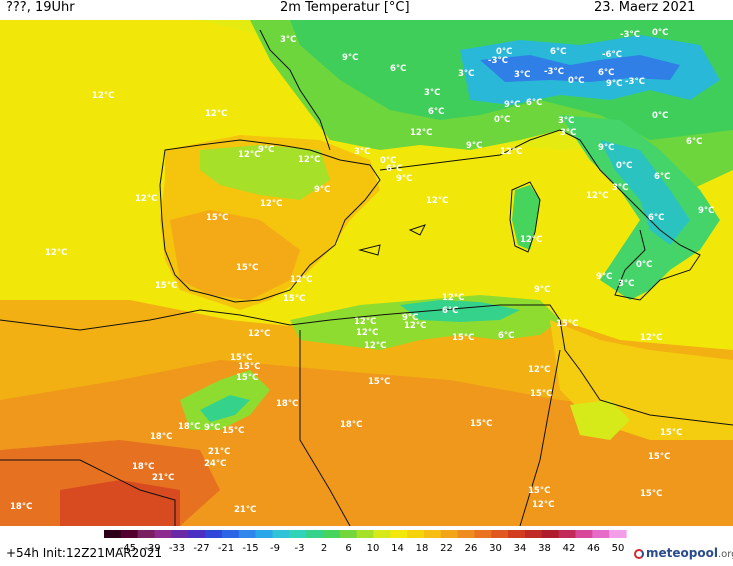 The height and width of the screenshot is (566, 733). I want to click on legend-tick-label: -21, so click(226, 548).